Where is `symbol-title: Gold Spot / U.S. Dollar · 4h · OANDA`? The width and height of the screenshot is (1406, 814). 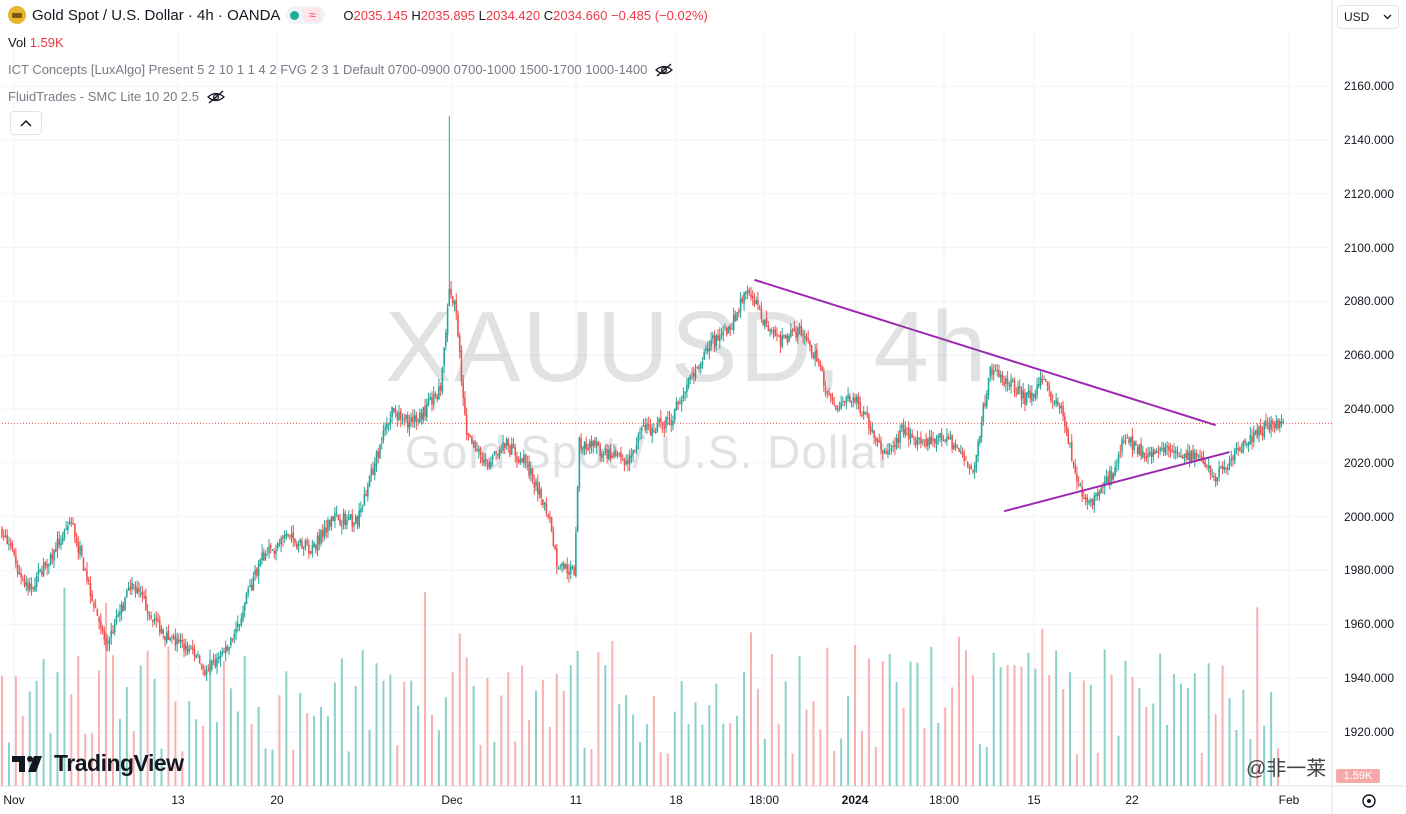
symbol-title: Gold Spot / U.S. Dollar · 4h · OANDA is located at coordinates (156, 15).